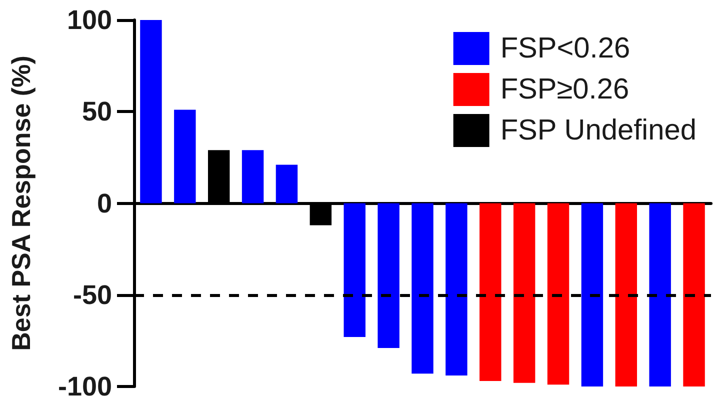 The height and width of the screenshot is (400, 713). What do you see at coordinates (598, 130) in the screenshot?
I see `legend-label: FSP Undefined` at bounding box center [598, 130].